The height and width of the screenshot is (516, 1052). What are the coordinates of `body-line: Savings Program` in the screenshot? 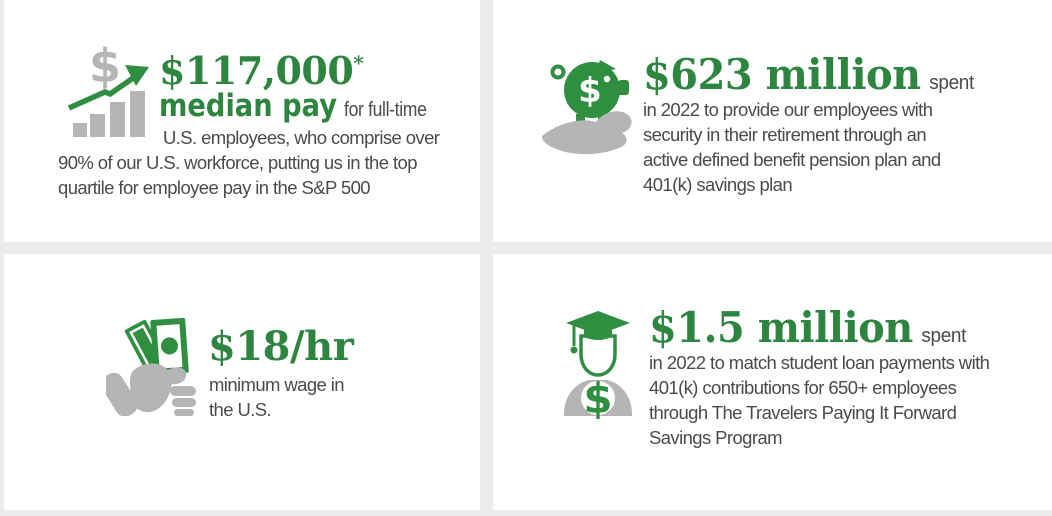 It's located at (716, 437).